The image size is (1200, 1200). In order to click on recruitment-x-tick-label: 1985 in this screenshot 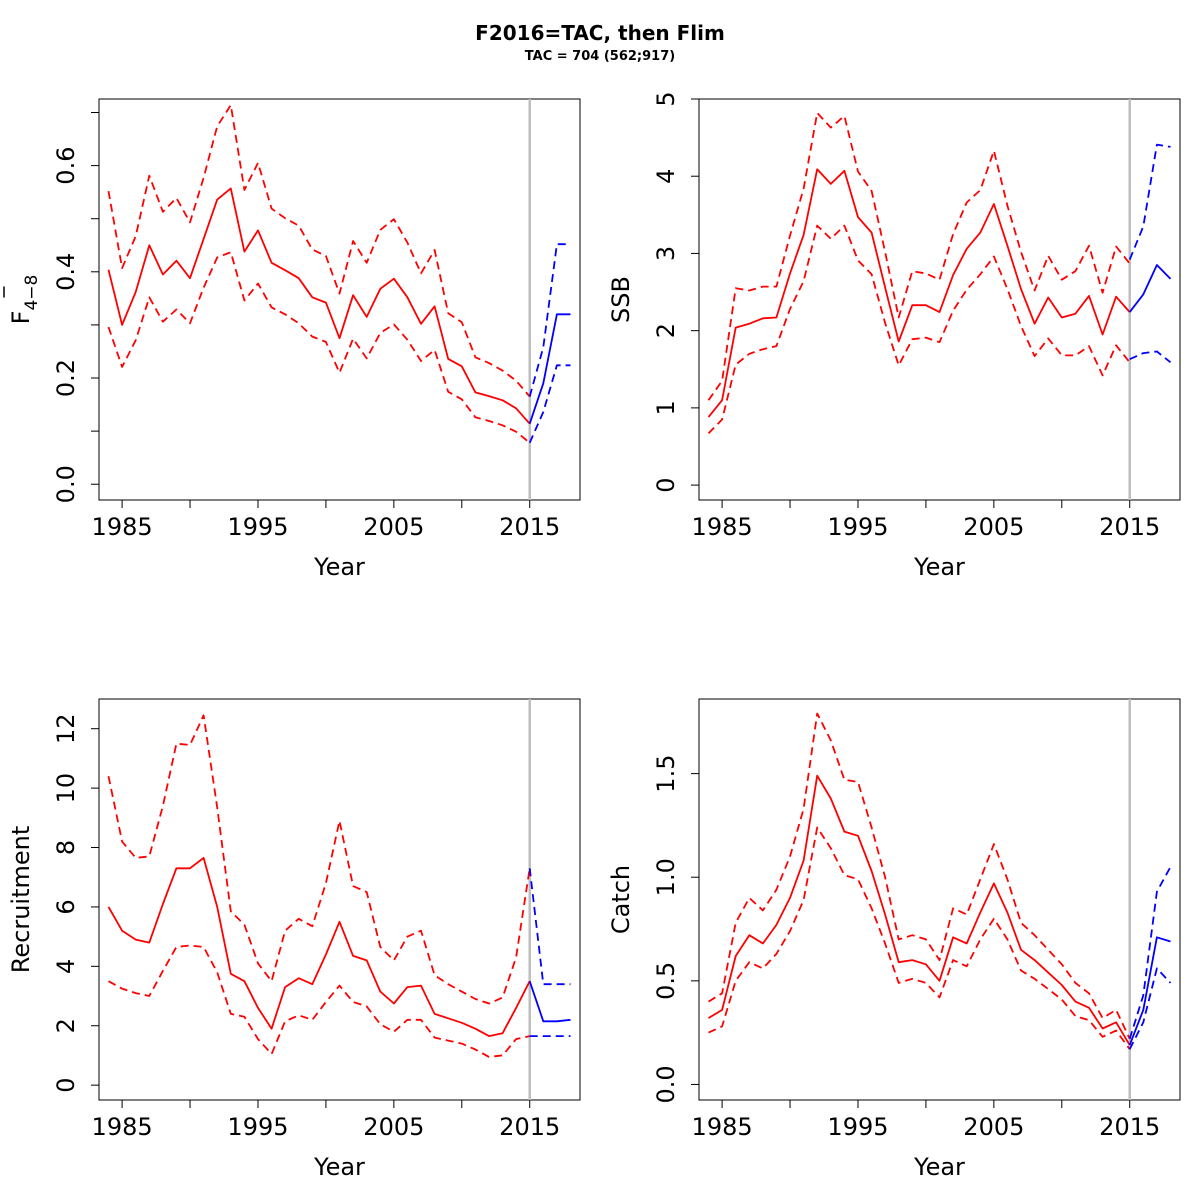, I will do `click(122, 1127)`.